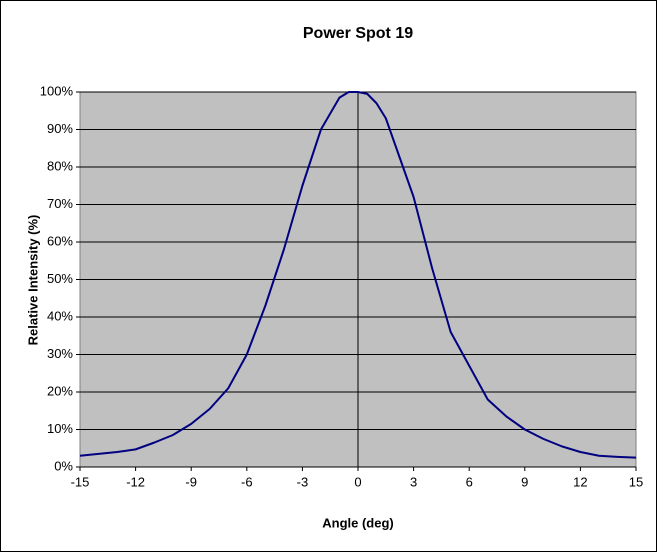 This screenshot has width=658, height=553. What do you see at coordinates (32, 280) in the screenshot?
I see `y-axis-title: Relative Intensity (%)` at bounding box center [32, 280].